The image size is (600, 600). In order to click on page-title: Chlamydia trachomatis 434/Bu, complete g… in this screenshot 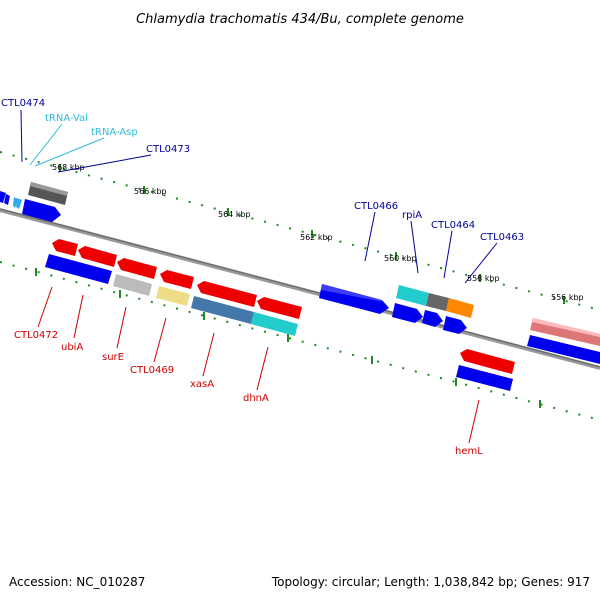, I will do `click(300, 19)`.